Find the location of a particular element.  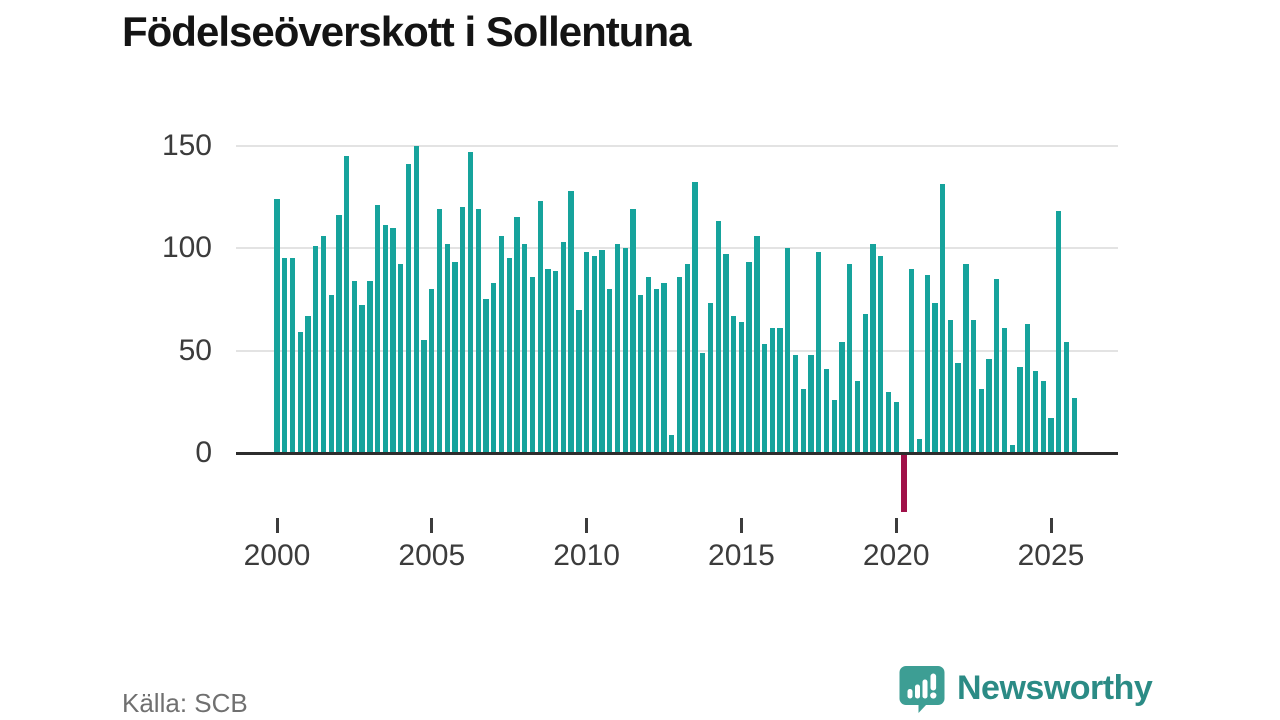

source-note: Källa: SCB is located at coordinates (185, 703).